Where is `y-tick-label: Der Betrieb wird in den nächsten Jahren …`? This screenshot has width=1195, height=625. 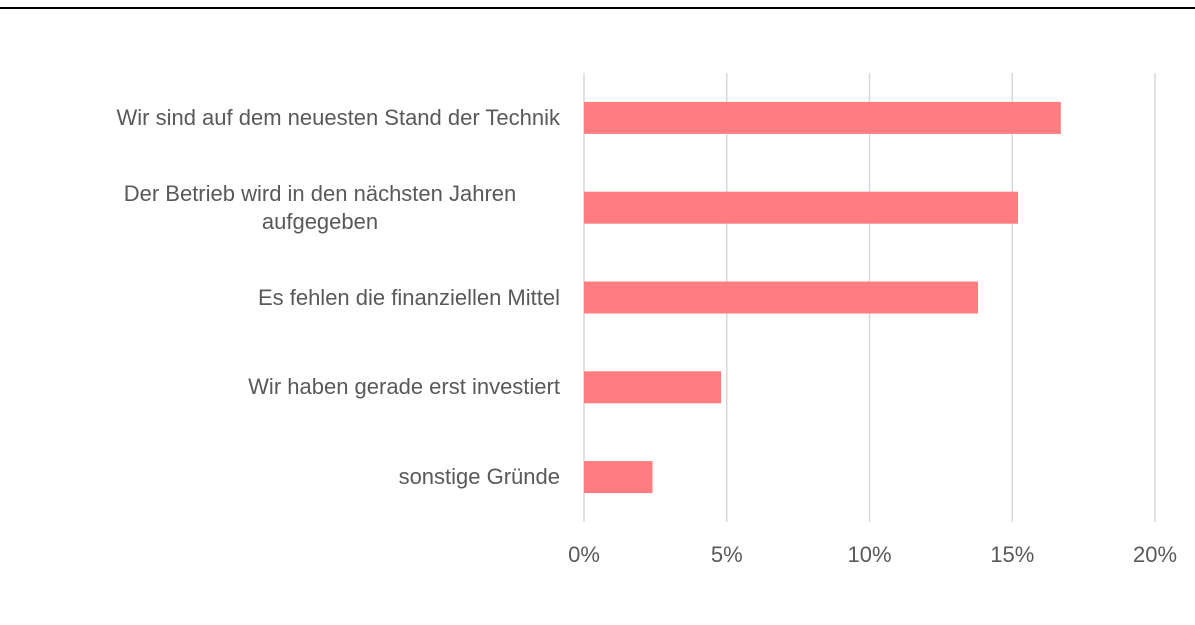 y-tick-label: Der Betrieb wird in den nächsten Jahren … is located at coordinates (320, 207).